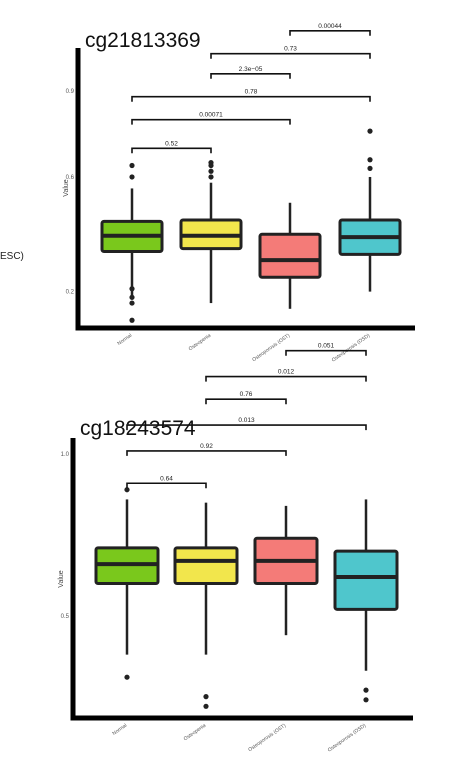 This screenshot has width=464, height=763. I want to click on p-value-label: 0.64, so click(166, 478).